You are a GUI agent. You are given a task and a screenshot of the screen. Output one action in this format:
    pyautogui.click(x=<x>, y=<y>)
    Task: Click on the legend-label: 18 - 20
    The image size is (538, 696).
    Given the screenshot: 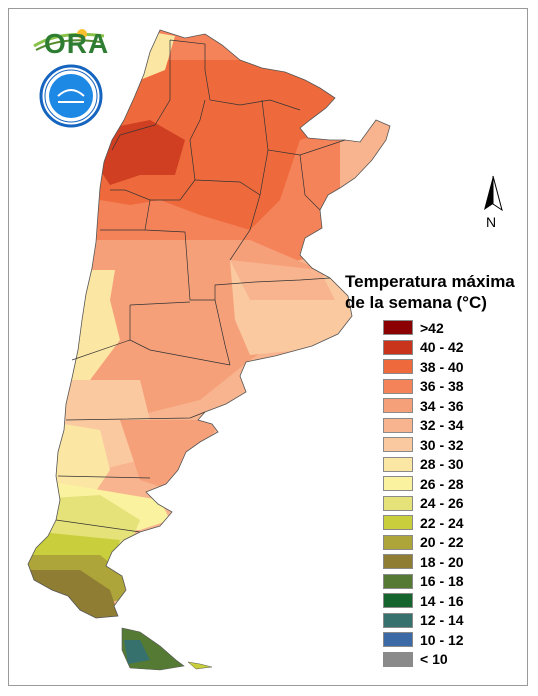 What is the action you would take?
    pyautogui.click(x=442, y=561)
    